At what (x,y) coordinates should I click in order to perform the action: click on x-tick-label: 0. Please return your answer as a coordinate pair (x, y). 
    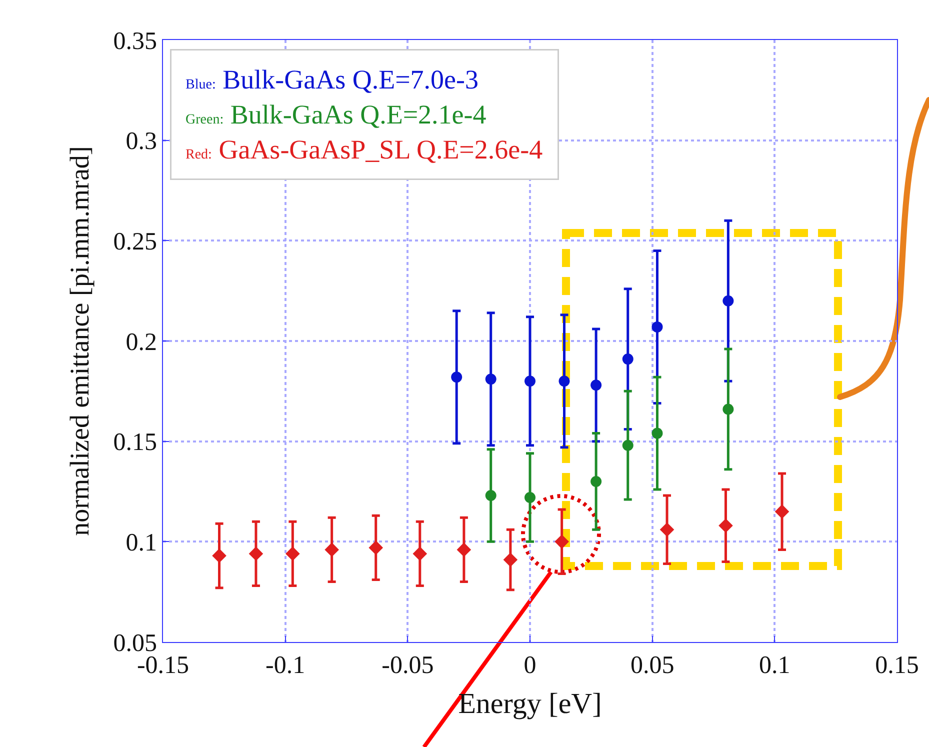
    Looking at the image, I should click on (530, 665).